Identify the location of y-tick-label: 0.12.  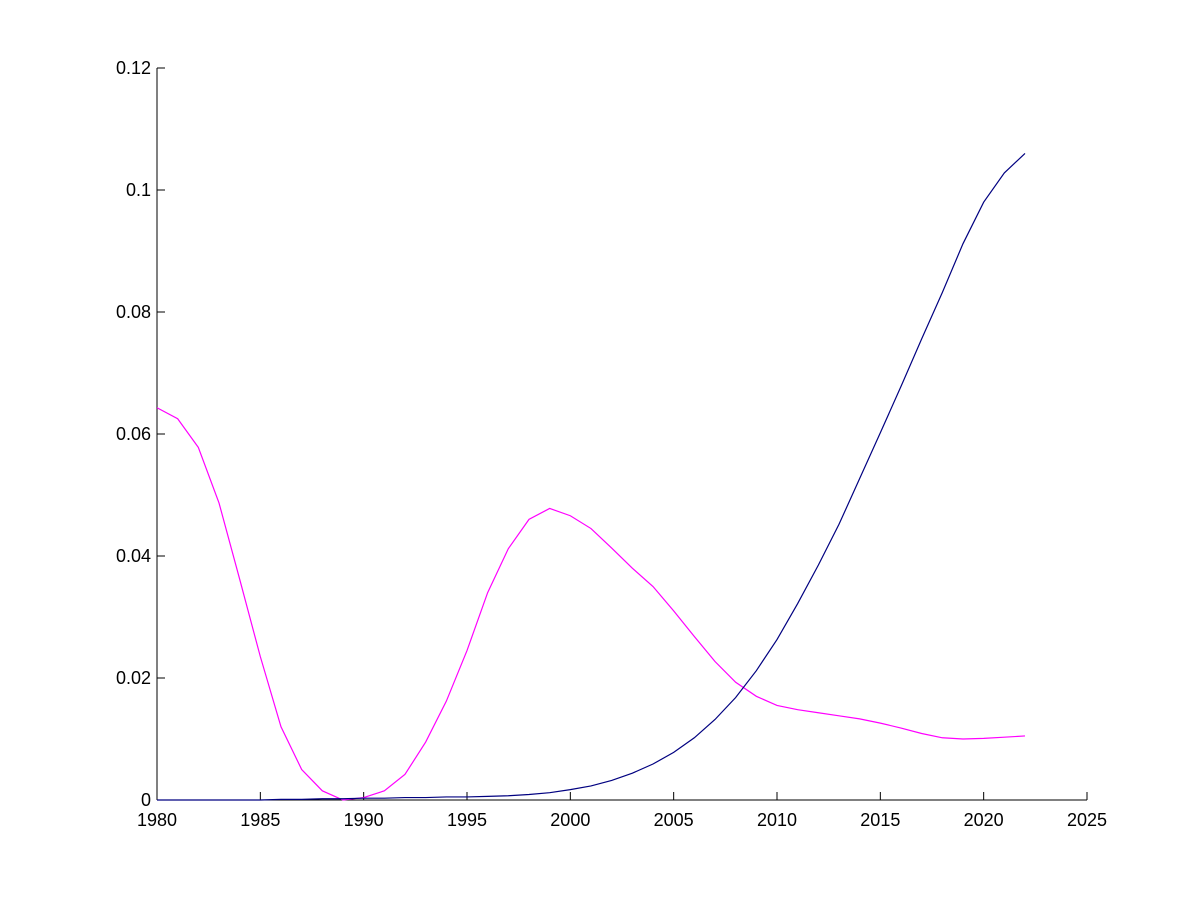
(133, 68).